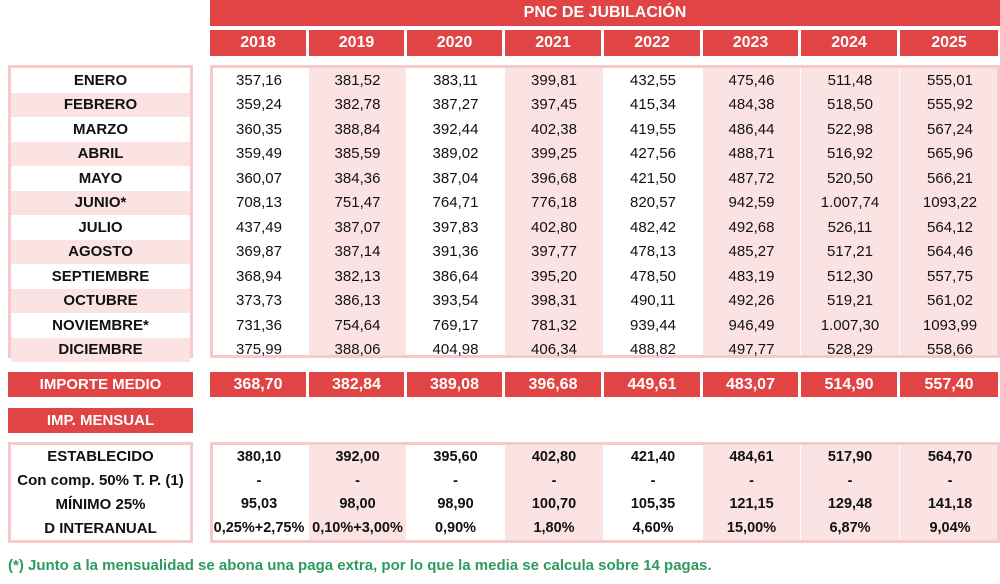 The height and width of the screenshot is (584, 1000). I want to click on year-header: 2024, so click(849, 43).